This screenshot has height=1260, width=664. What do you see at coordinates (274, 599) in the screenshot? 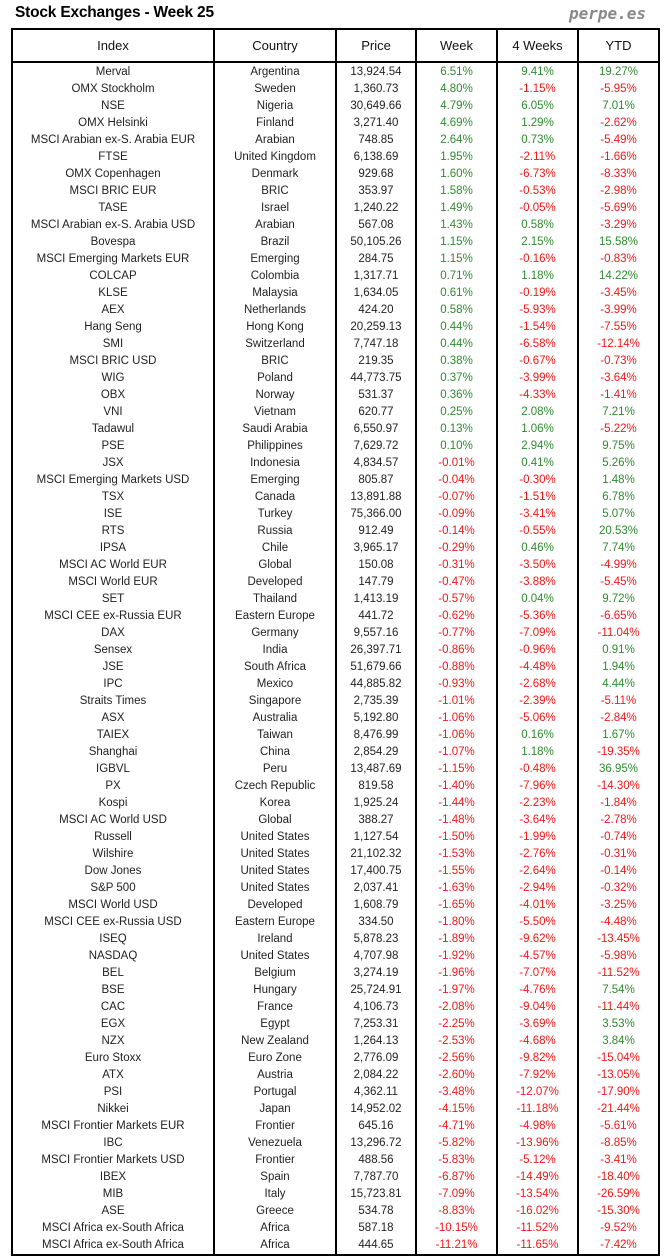
I see `country-cell: Thailand` at bounding box center [274, 599].